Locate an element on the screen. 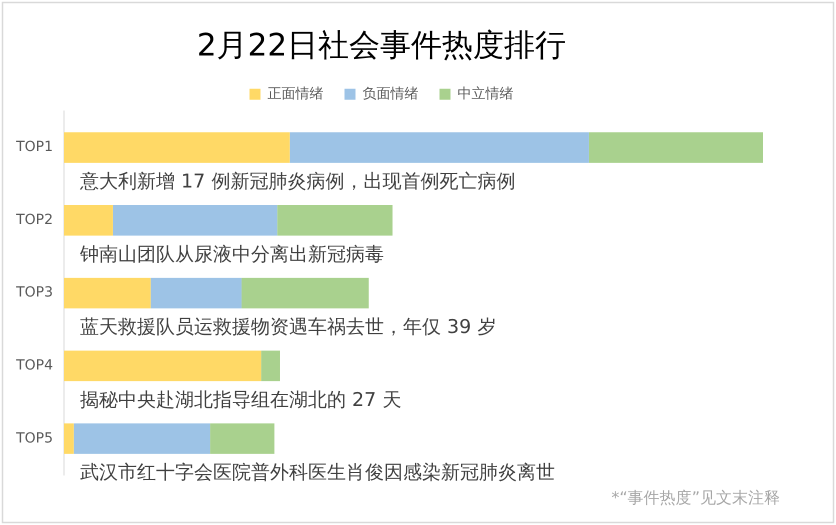 This screenshot has height=525, width=836. y-tick-label: TOP4 is located at coordinates (34, 366).